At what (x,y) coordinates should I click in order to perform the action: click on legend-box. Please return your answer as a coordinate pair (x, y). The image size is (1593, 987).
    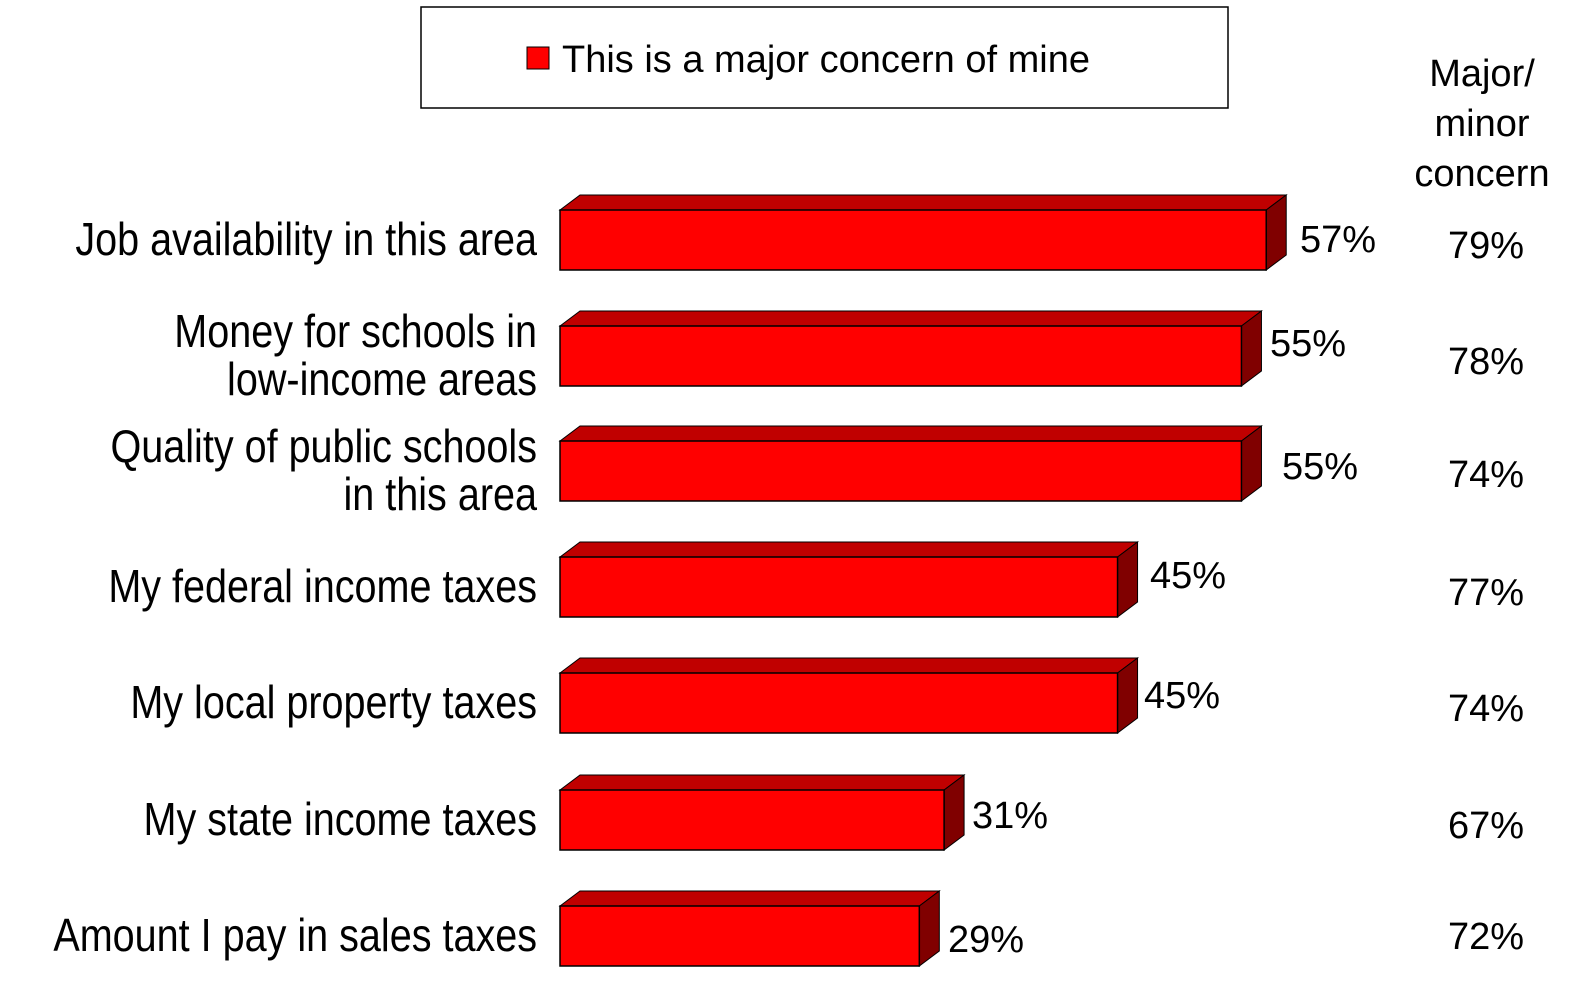
    Looking at the image, I should click on (824, 57).